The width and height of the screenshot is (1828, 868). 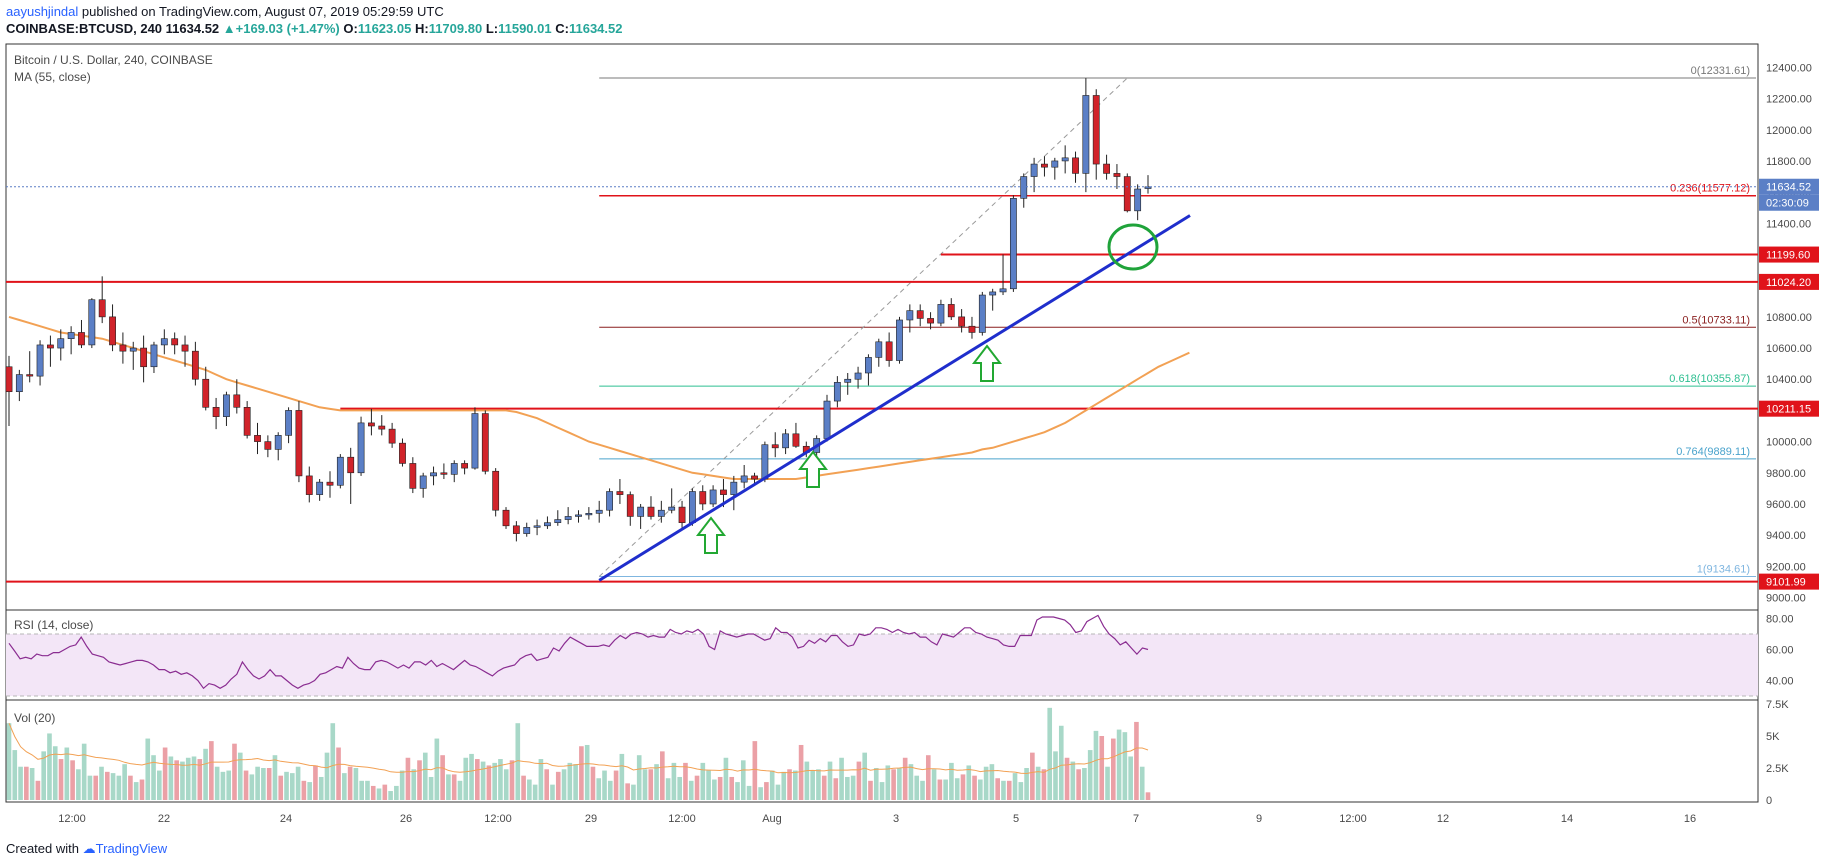 What do you see at coordinates (1716, 320) in the screenshot?
I see `fib-level-label: 0.5(10733.11)` at bounding box center [1716, 320].